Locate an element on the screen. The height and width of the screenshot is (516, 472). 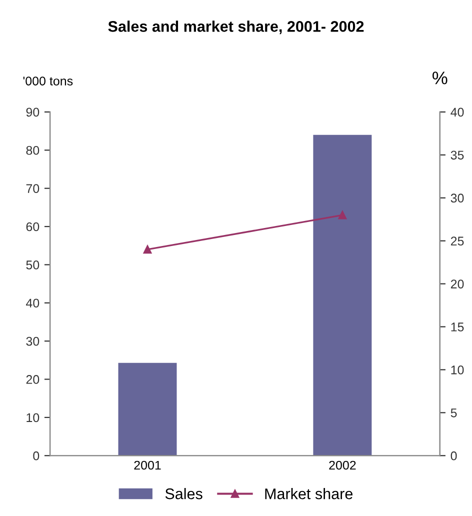
y-tick-label: 40 is located at coordinates (33, 303).